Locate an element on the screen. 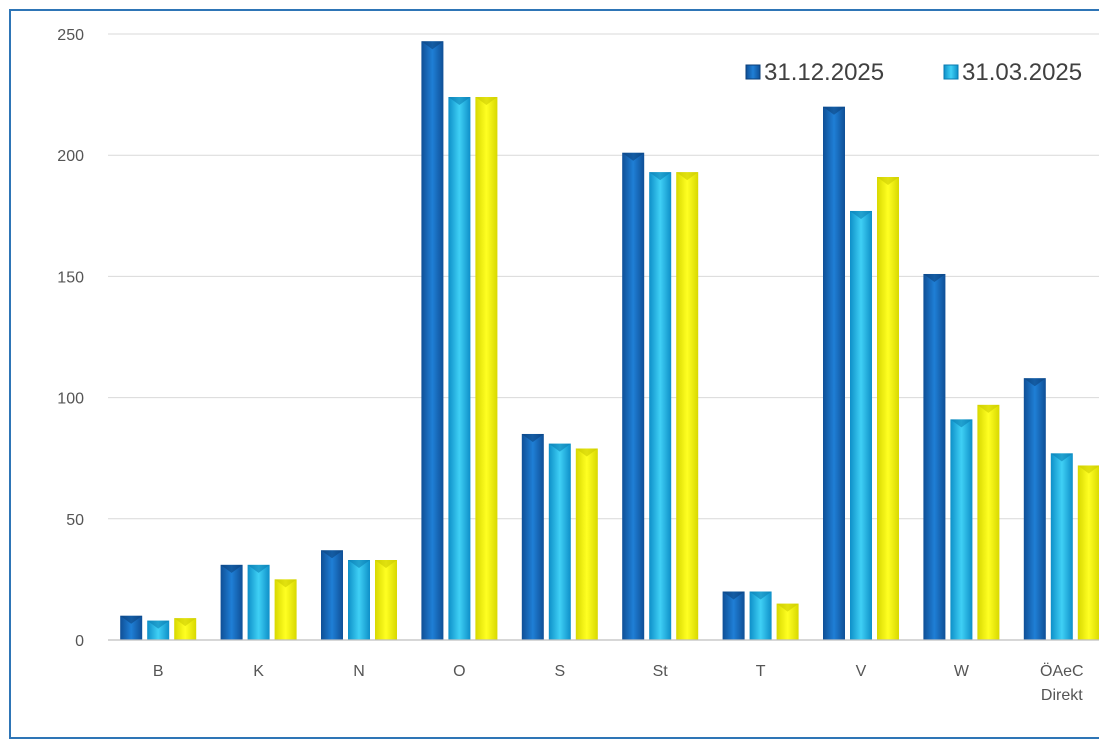  bar-31-03-2025-ÖAeC-Direkt is located at coordinates (1061, 546).